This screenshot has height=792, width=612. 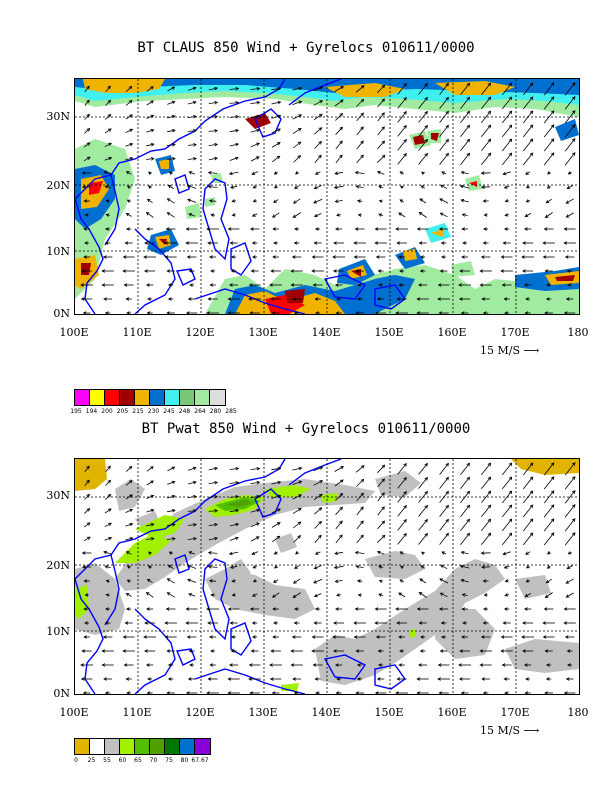 What do you see at coordinates (306, 429) in the screenshot?
I see `panel2-title: BT Pwat 850 Wind + Gyrelocs 010611/0000` at bounding box center [306, 429].